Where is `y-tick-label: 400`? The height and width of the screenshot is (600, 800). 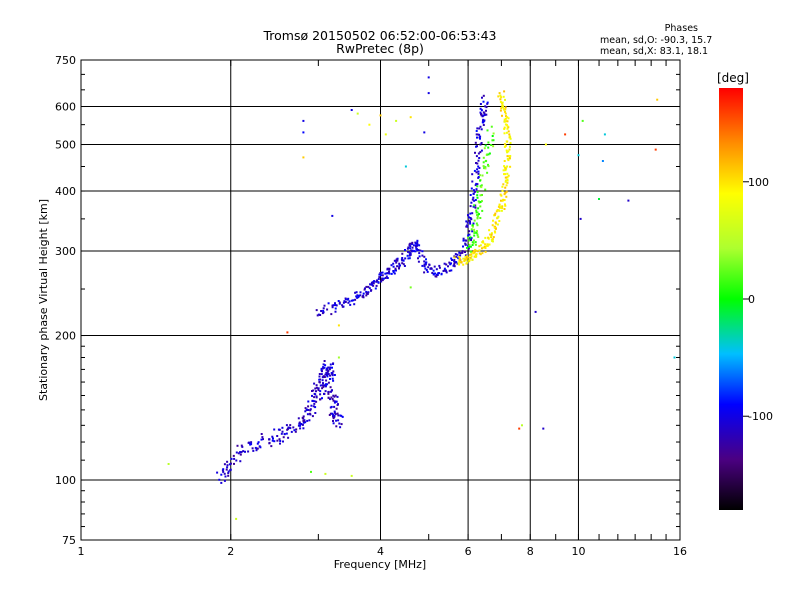
y-tick-label: 400 is located at coordinates (65, 191).